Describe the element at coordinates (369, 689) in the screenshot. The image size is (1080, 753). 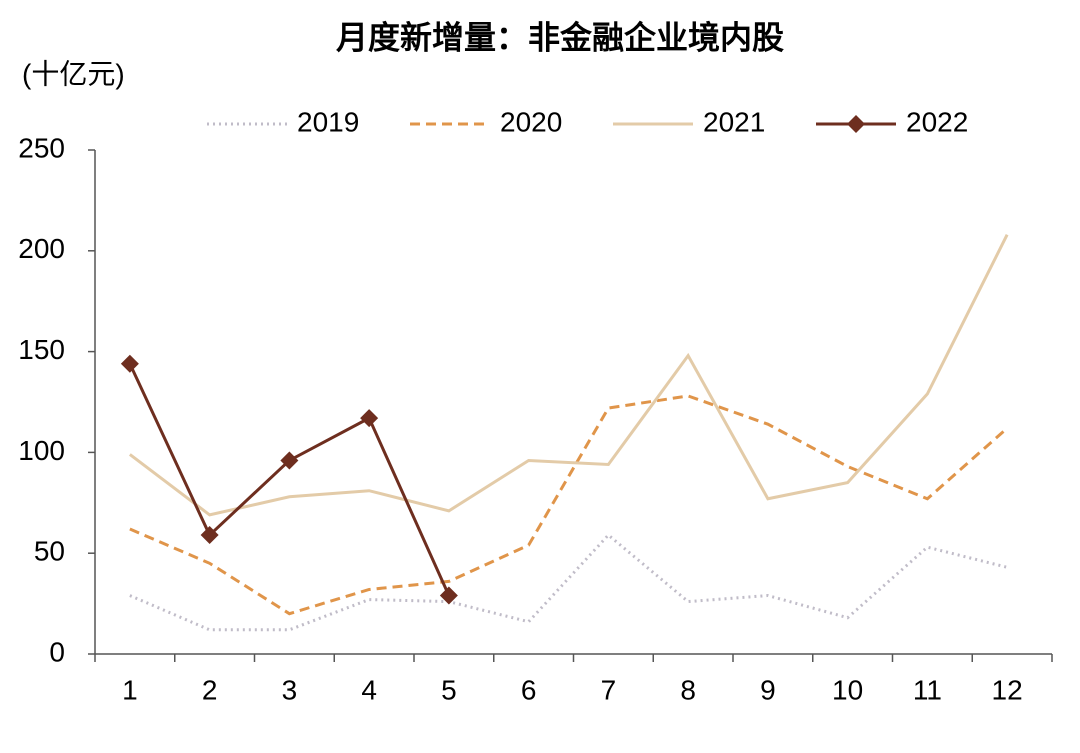
I see `x-tick-label: 4` at that location.